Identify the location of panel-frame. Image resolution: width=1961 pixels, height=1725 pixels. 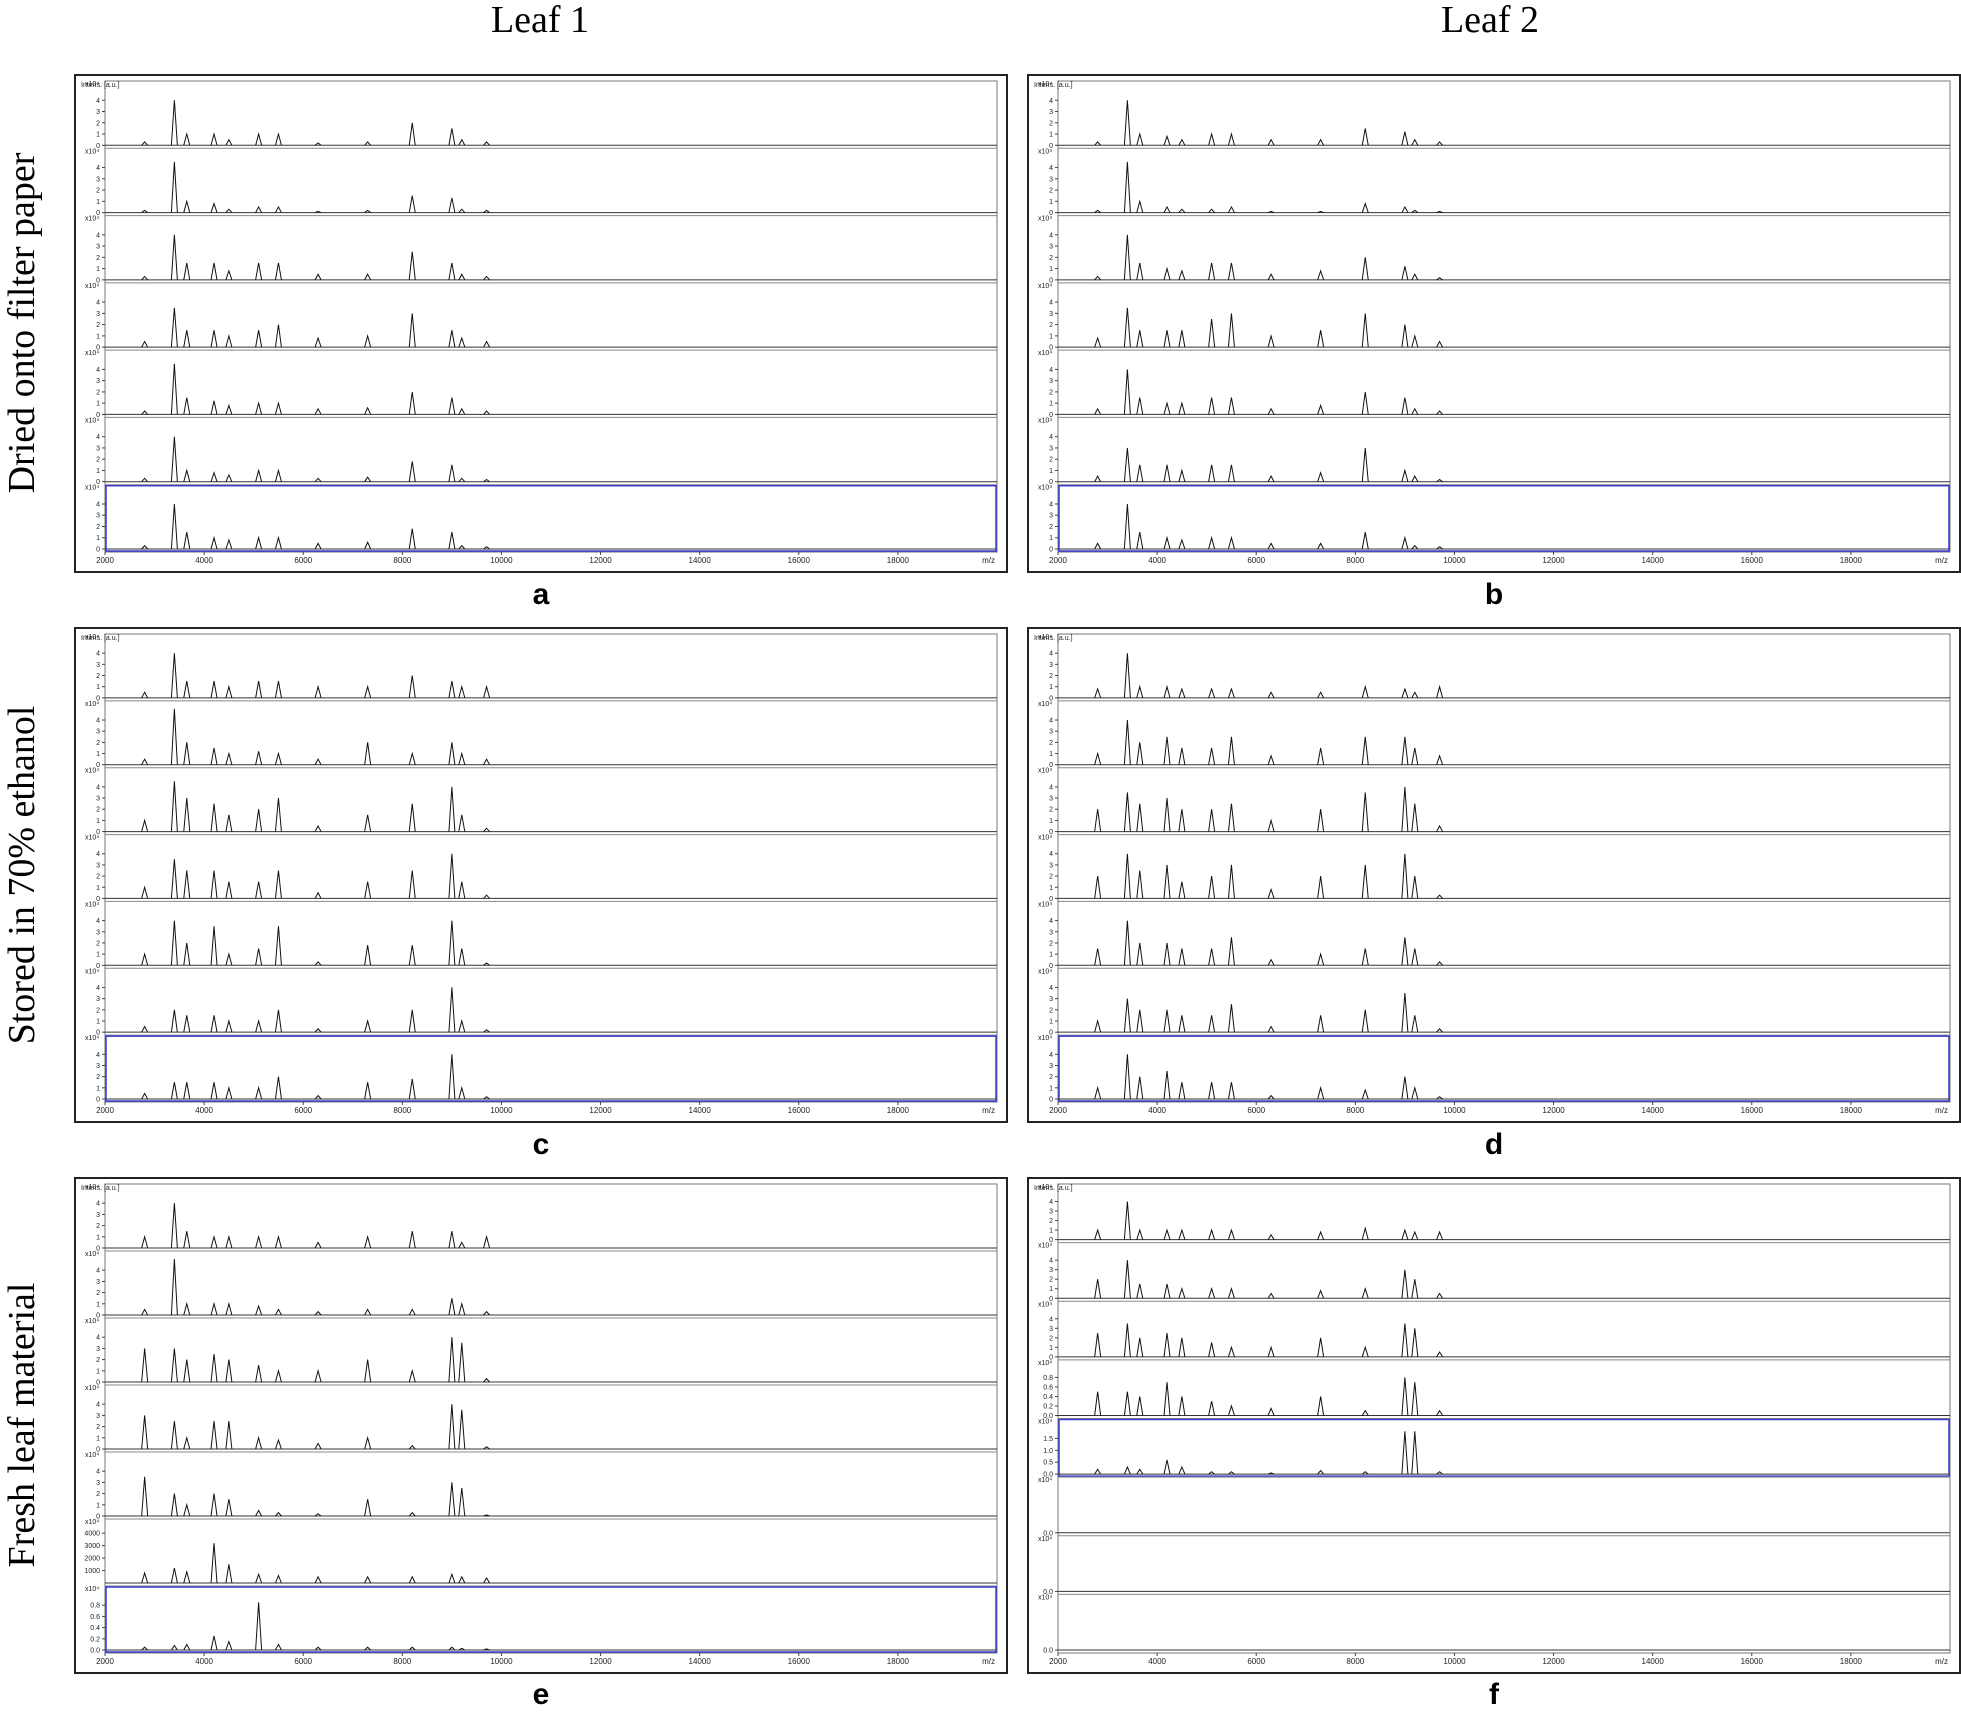
(541, 1425).